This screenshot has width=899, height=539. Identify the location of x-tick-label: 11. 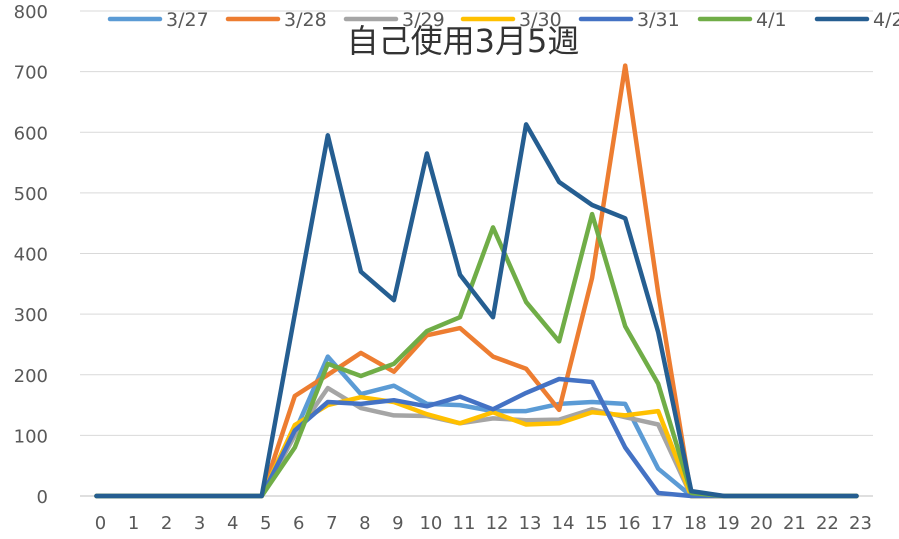
(464, 523).